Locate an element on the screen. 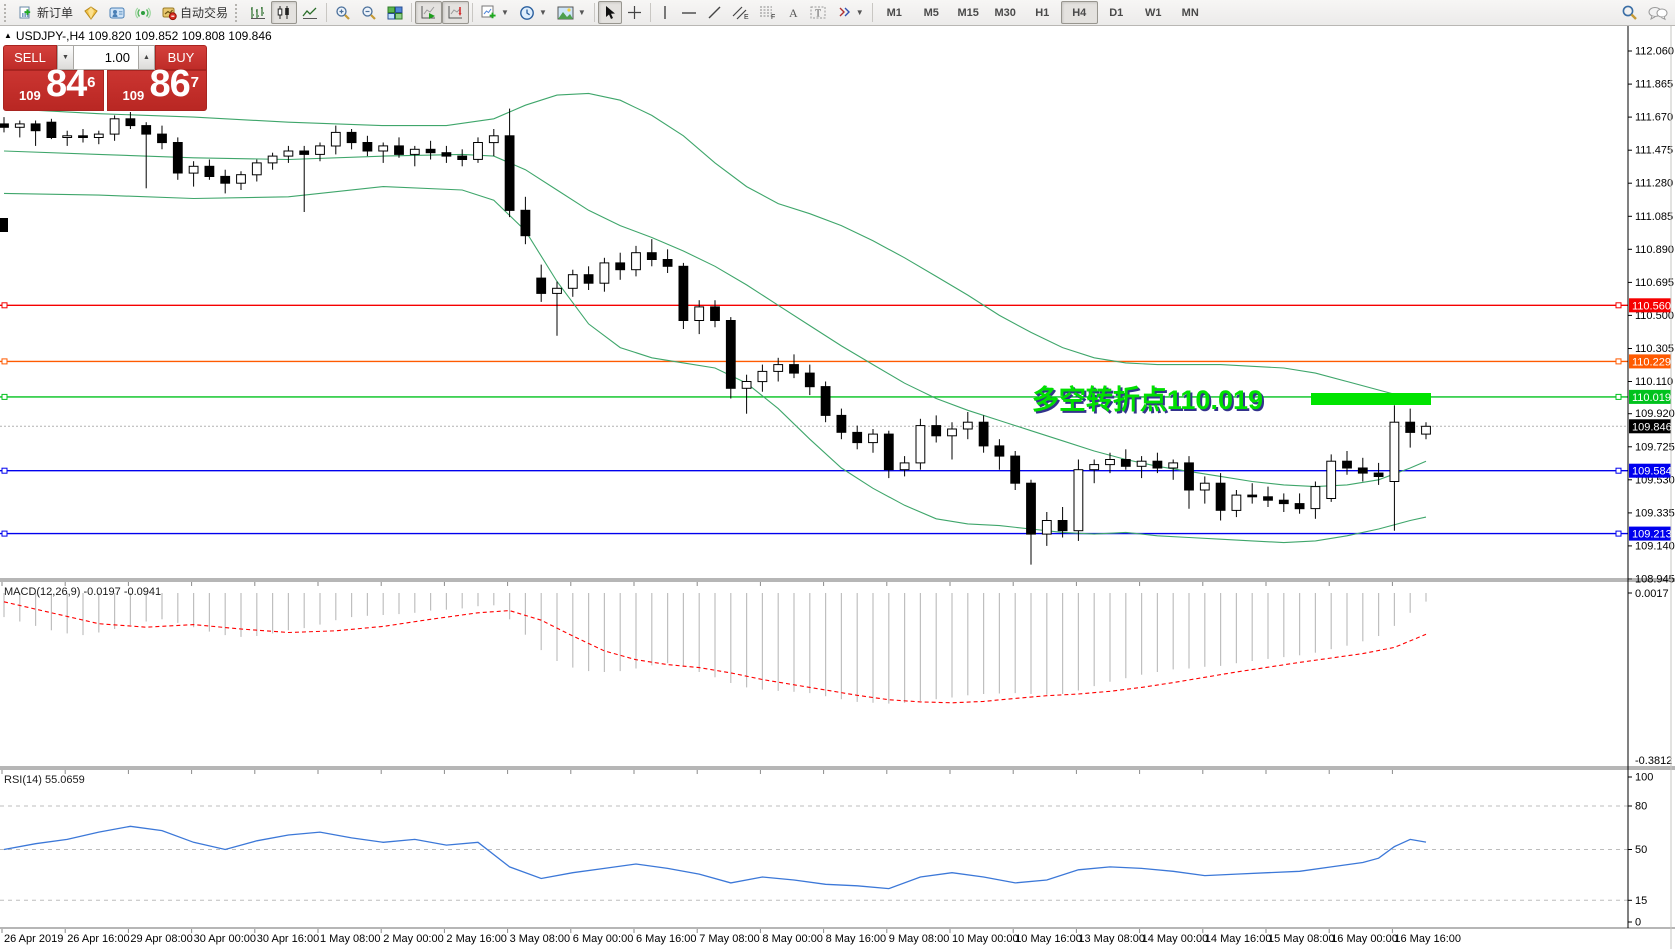 The height and width of the screenshot is (949, 1675). crosshair-tool-button is located at coordinates (634, 12).